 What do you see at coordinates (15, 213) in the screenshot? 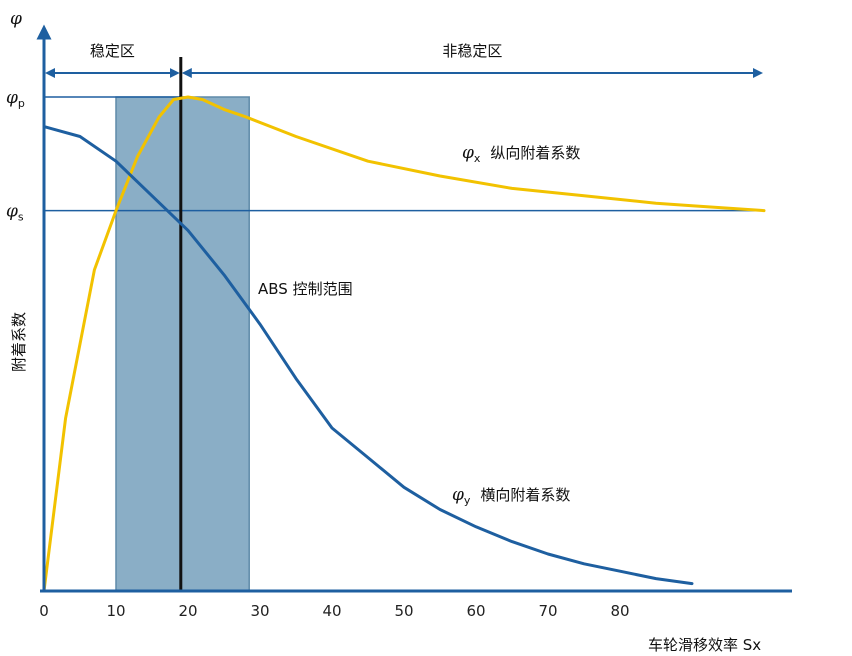
I see `y-tick-label-phi-s: φs` at bounding box center [15, 213].